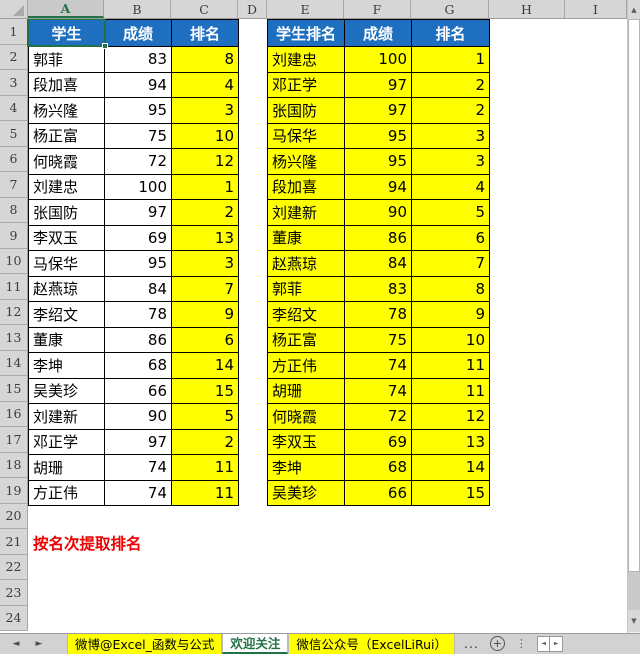 The height and width of the screenshot is (654, 640). What do you see at coordinates (306, 417) in the screenshot?
I see `student-name-cell: 何晓霞` at bounding box center [306, 417].